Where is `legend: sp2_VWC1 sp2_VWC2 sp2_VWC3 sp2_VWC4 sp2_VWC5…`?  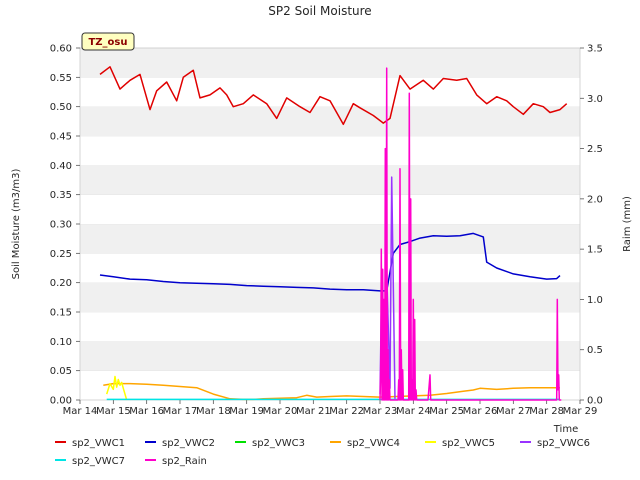
legend: sp2_VWC1 sp2_VWC2 sp2_VWC3 sp2_VWC4 sp2_VWC5… is located at coordinates (322, 452).